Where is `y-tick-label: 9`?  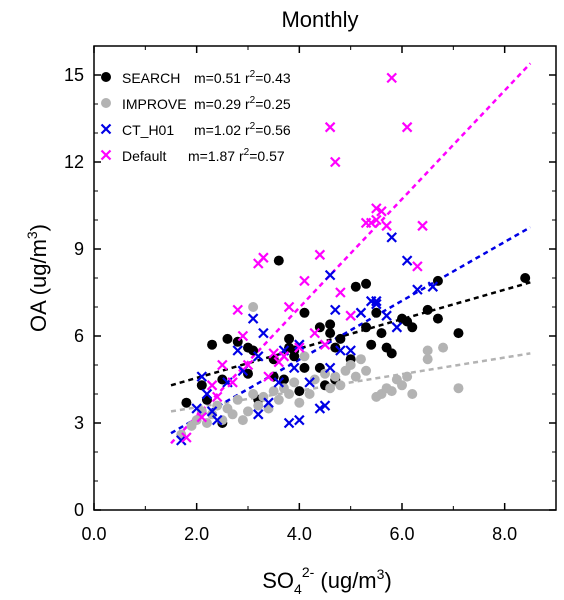 y-tick-label: 9 is located at coordinates (79, 249).